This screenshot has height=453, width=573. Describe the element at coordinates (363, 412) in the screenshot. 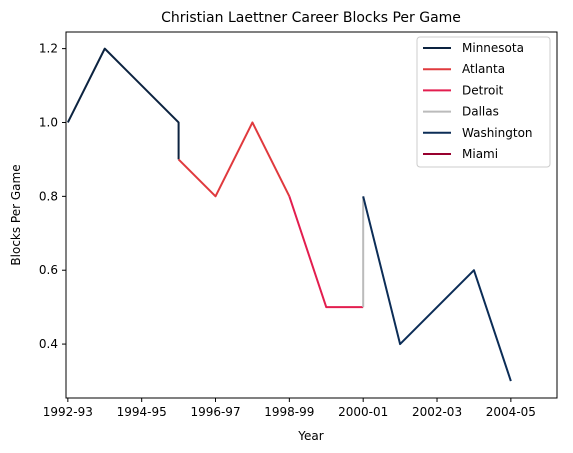

I see `x-tick-label: 2000-01` at that location.